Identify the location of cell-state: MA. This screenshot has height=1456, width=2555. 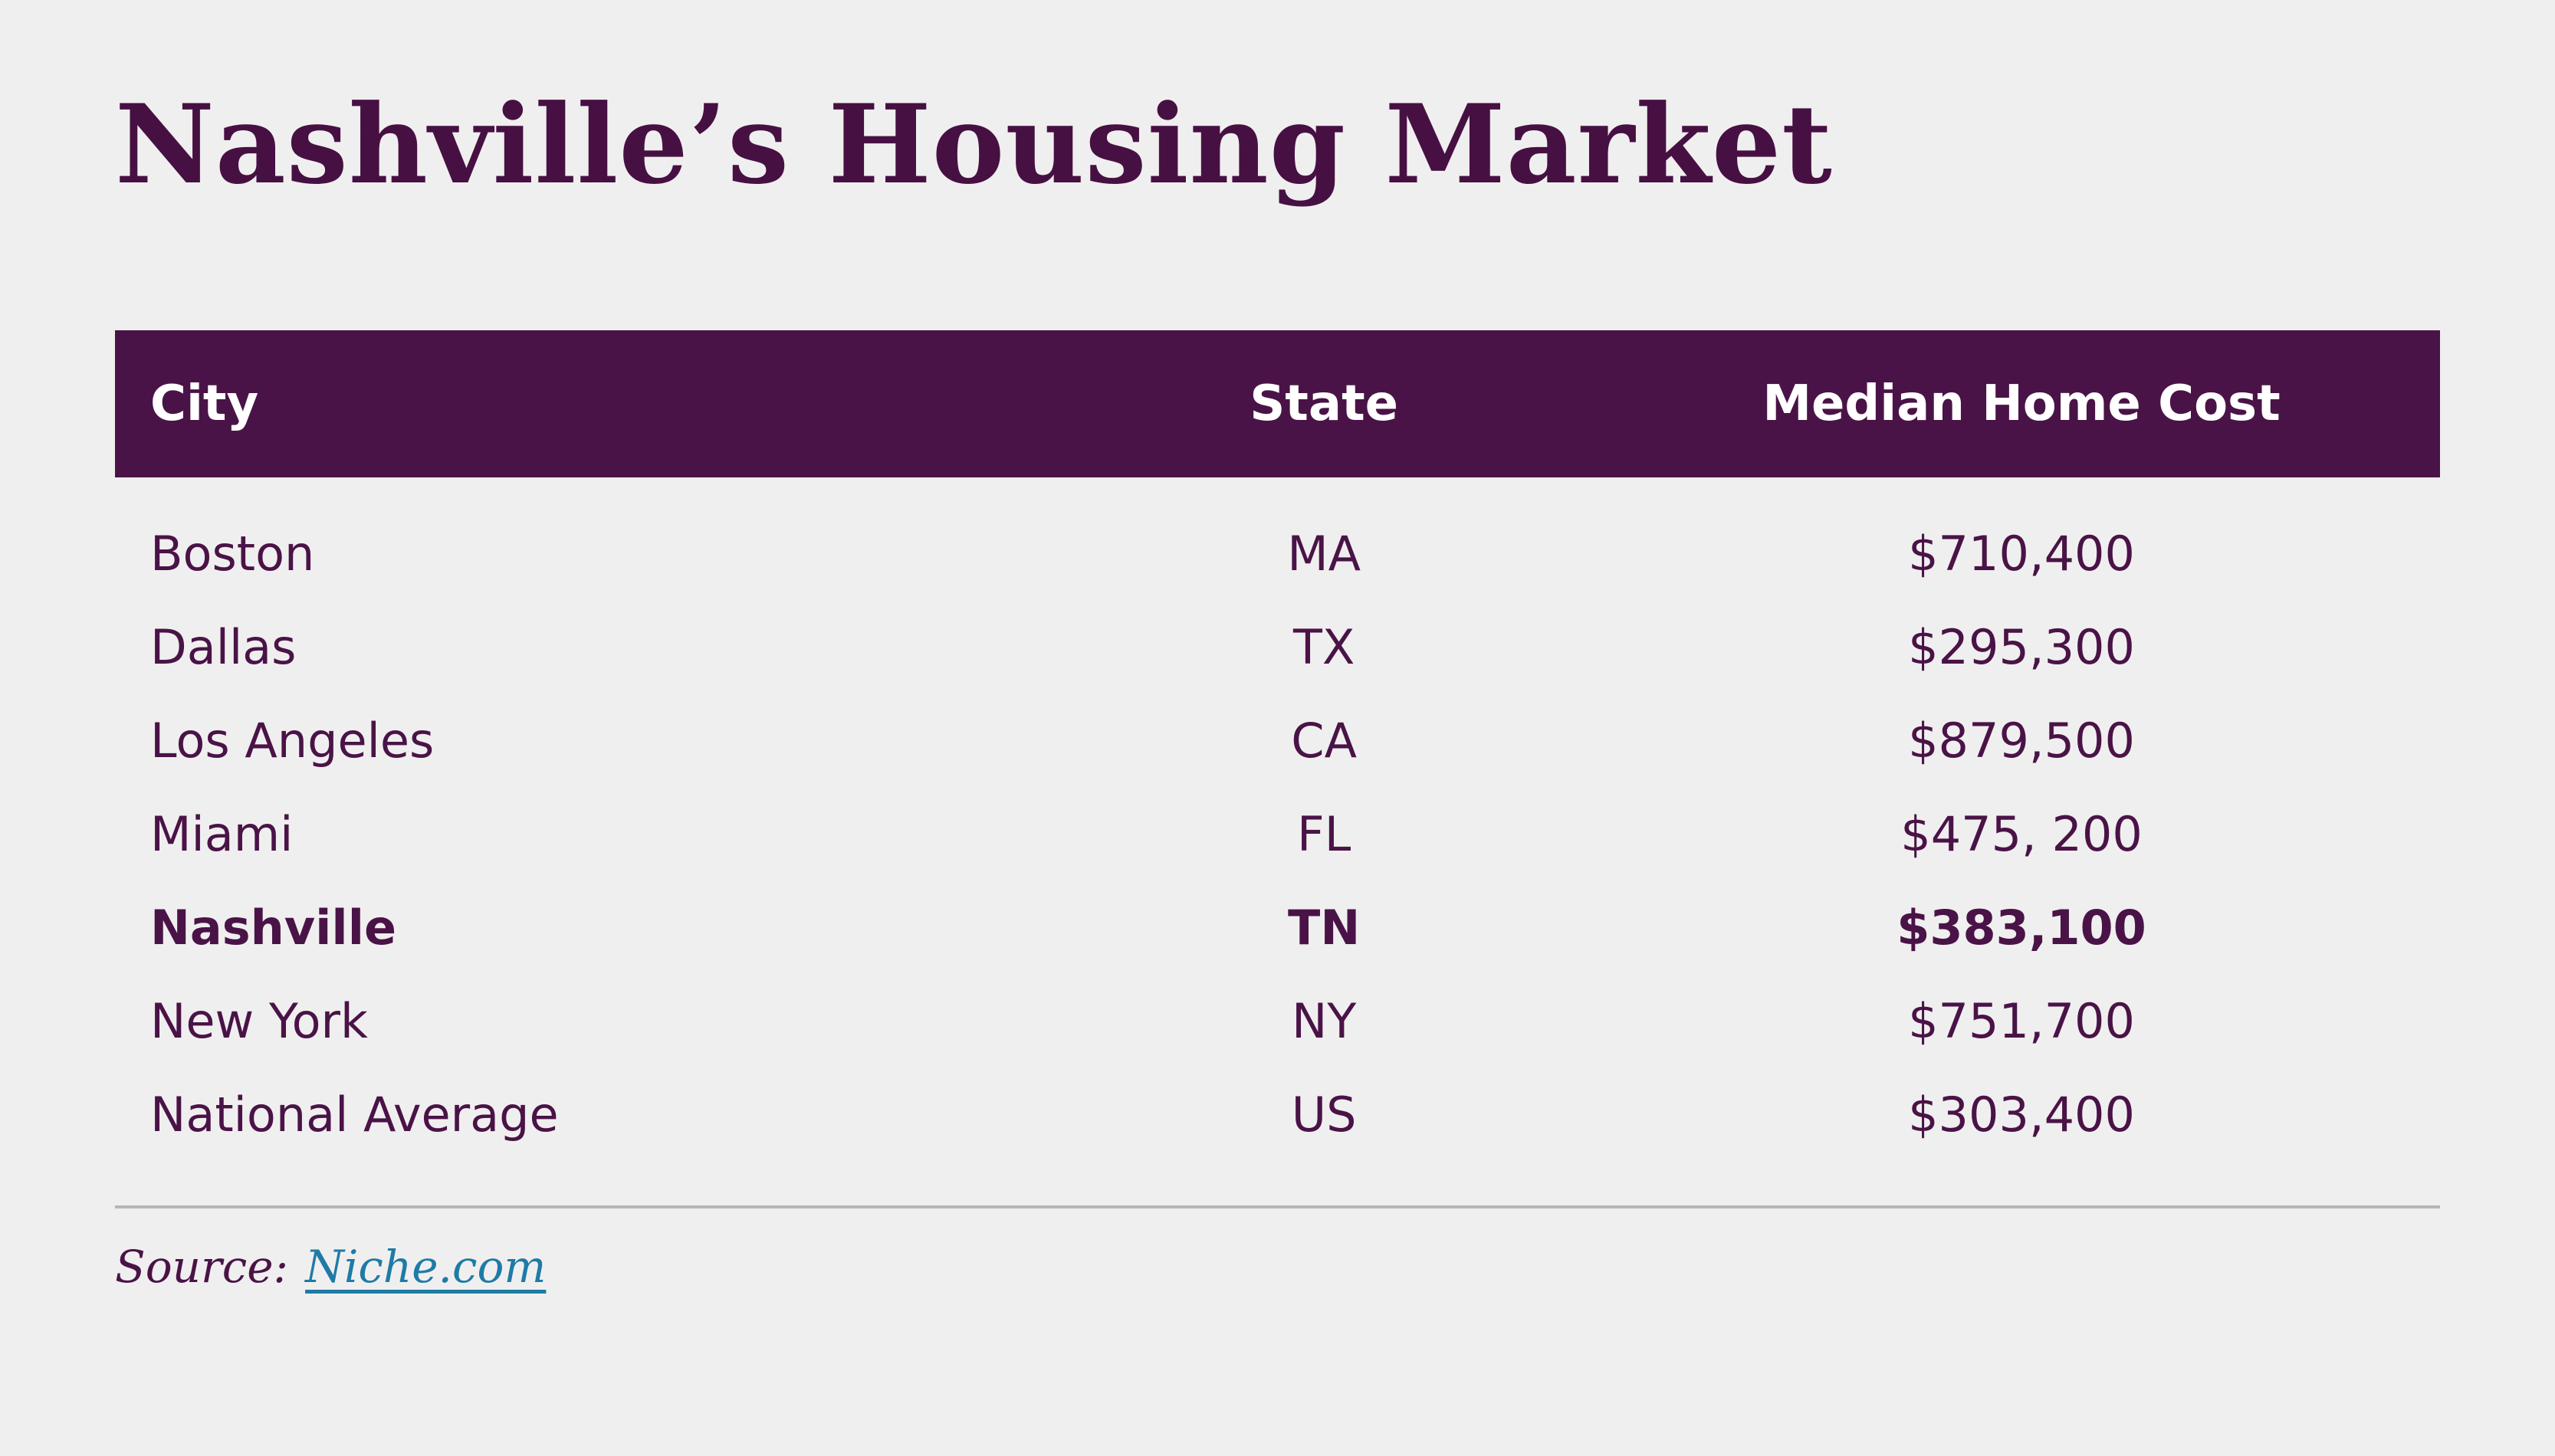
(1324, 553).